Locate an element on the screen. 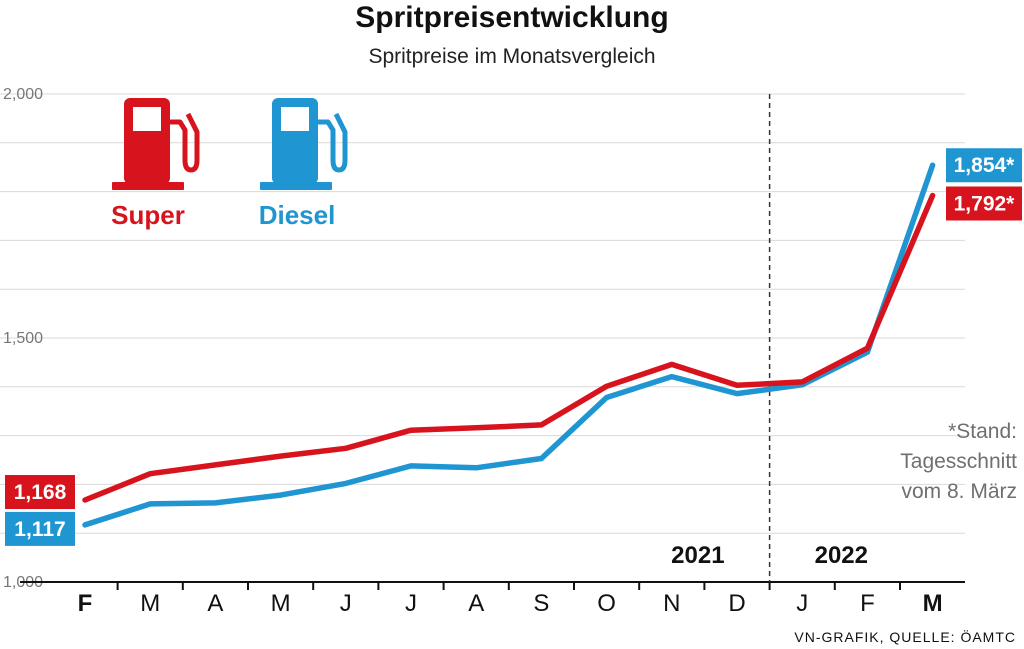 The width and height of the screenshot is (1024, 649). source-credit: VN-GRAFIK, QUELLE: ÖAMTC is located at coordinates (905, 636).